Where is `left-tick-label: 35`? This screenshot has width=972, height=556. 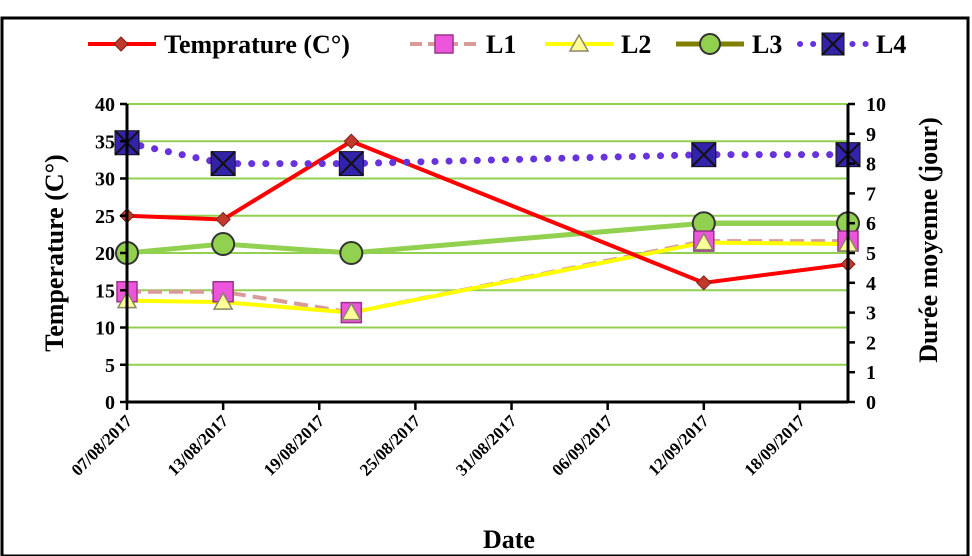 left-tick-label: 35 is located at coordinates (105, 142).